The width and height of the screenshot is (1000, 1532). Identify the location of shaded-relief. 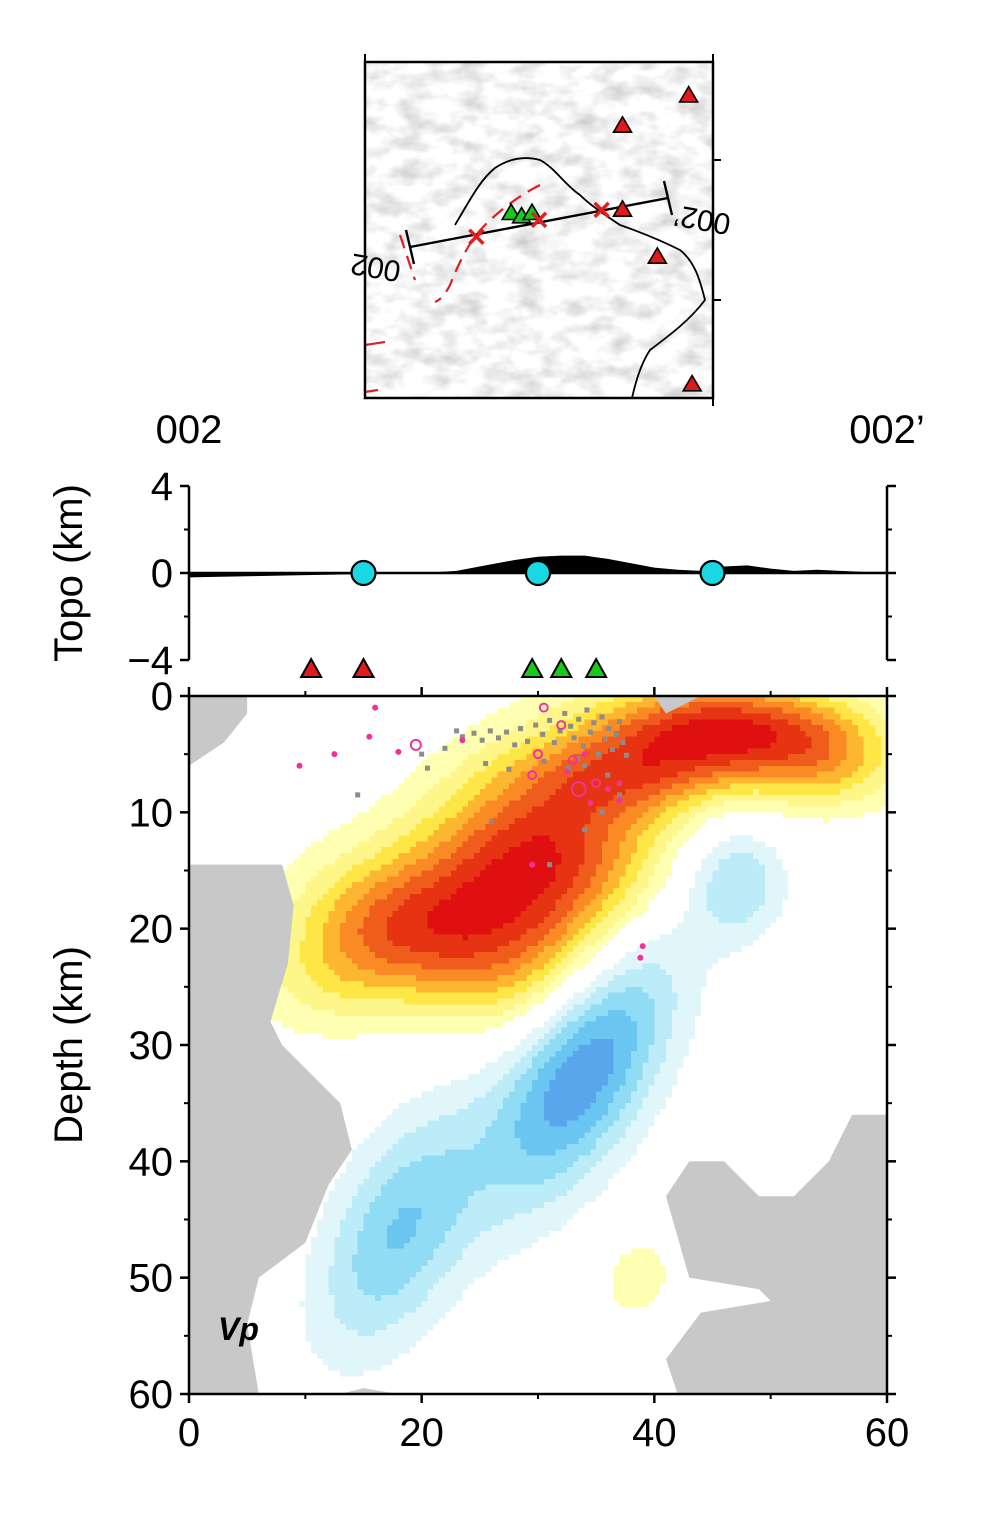
(539, 230).